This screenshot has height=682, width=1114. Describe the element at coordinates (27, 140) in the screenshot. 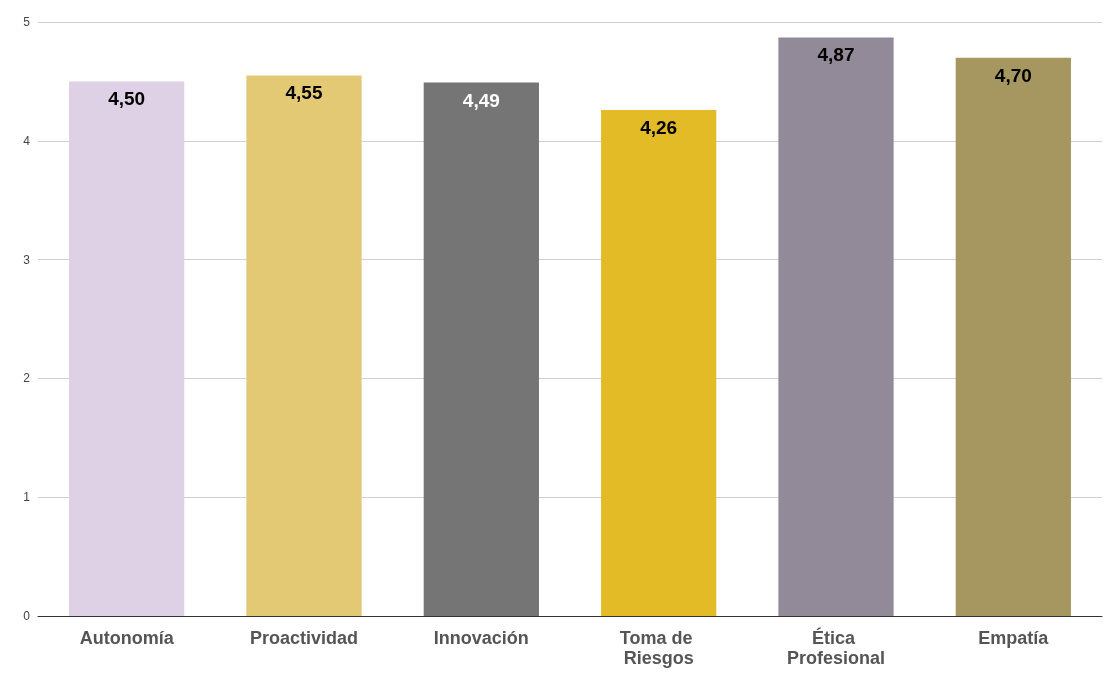

I see `y-tick-label: 4` at that location.